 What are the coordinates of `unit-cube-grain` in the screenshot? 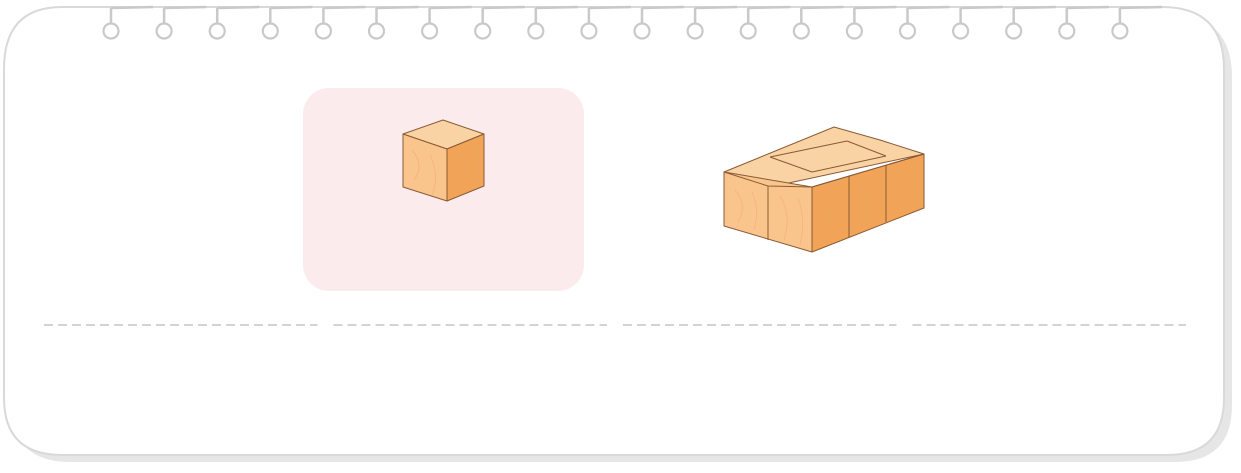 It's located at (443, 170).